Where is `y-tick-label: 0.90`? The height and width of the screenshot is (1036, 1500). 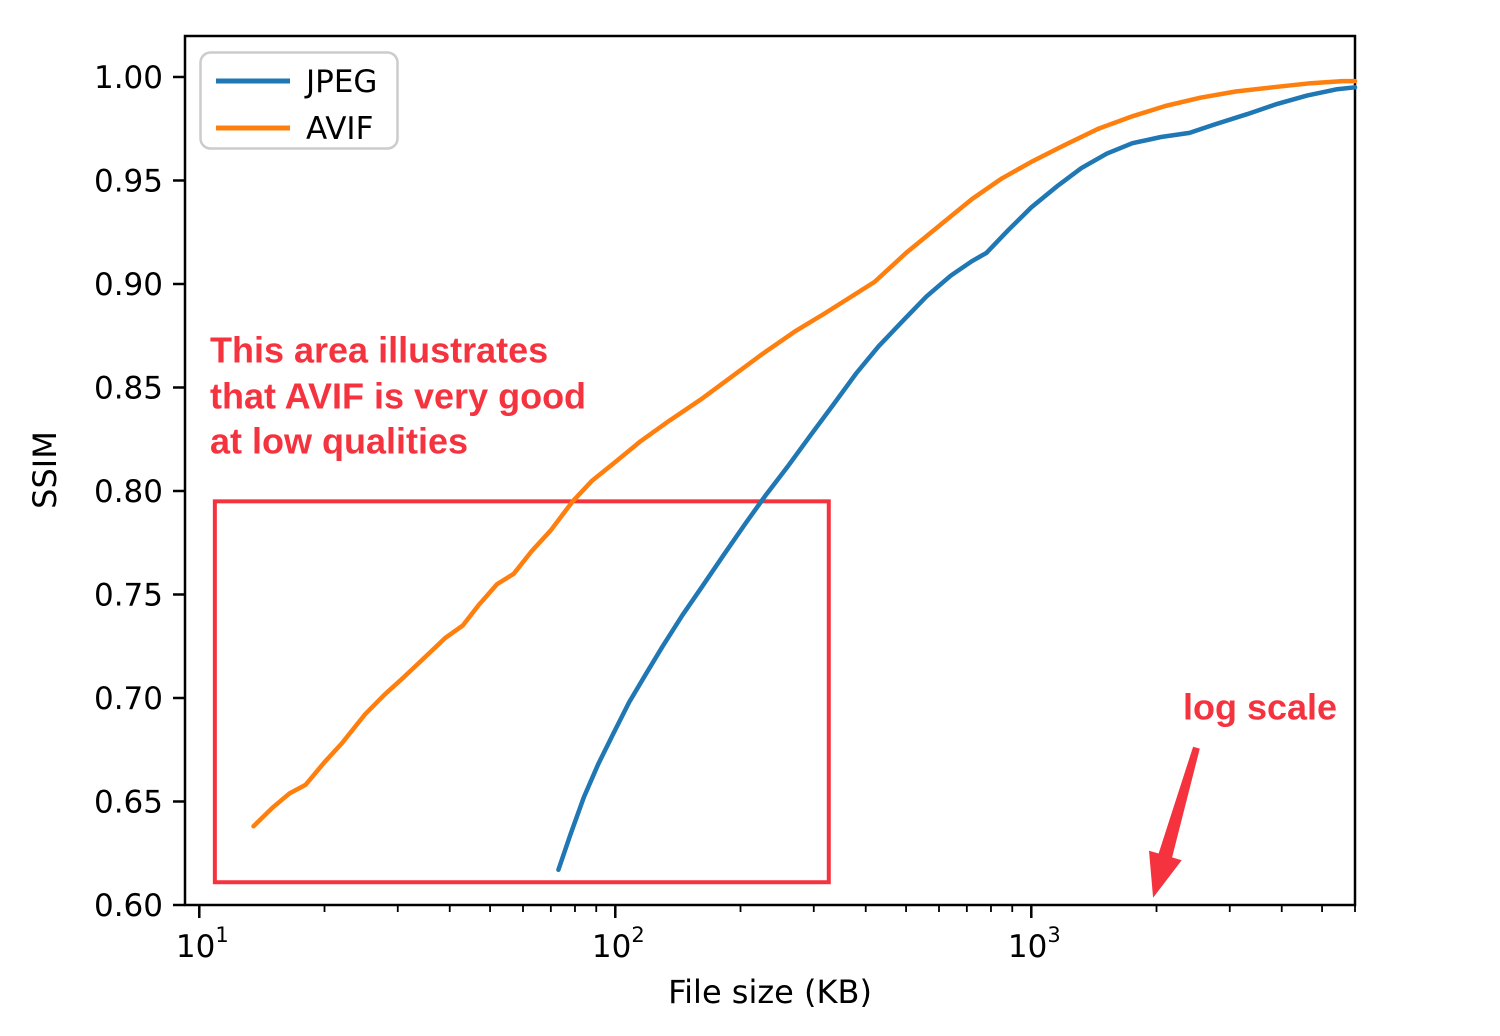 y-tick-label: 0.90 is located at coordinates (128, 285).